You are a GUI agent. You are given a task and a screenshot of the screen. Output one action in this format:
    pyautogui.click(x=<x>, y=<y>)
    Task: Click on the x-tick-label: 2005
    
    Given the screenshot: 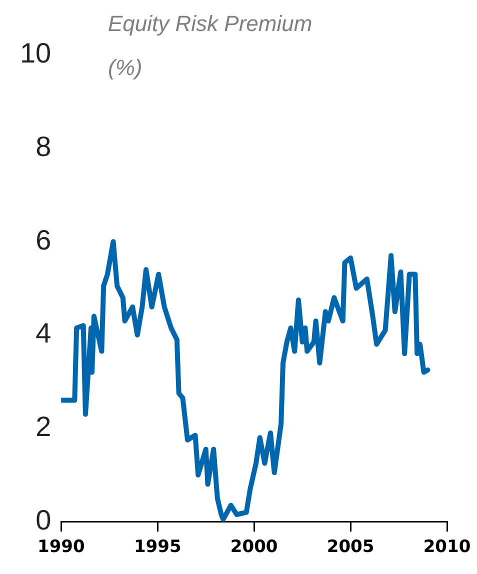 What is the action you would take?
    pyautogui.click(x=350, y=547)
    